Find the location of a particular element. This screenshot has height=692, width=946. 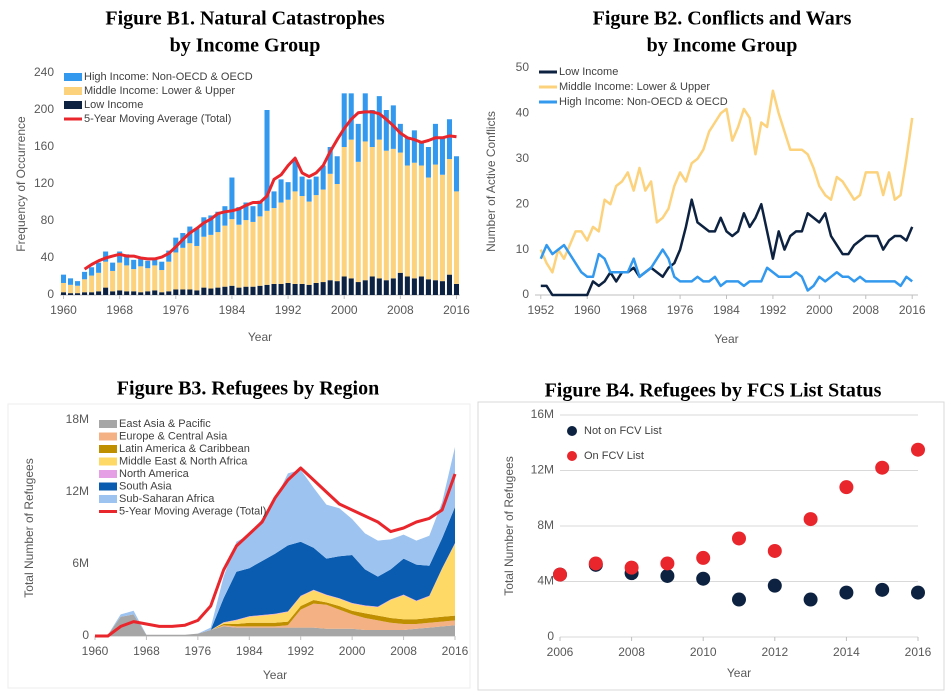

y-tick-label: 0 is located at coordinates (85, 635).